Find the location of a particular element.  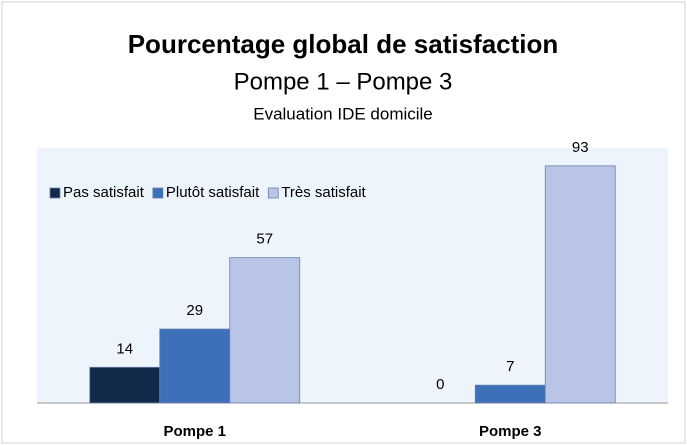

data-label: 93 is located at coordinates (580, 147).